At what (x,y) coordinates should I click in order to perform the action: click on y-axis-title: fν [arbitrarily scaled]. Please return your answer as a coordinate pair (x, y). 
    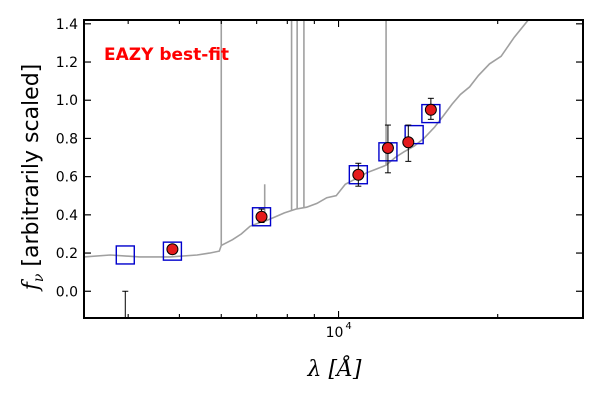
    Looking at the image, I should click on (33, 178).